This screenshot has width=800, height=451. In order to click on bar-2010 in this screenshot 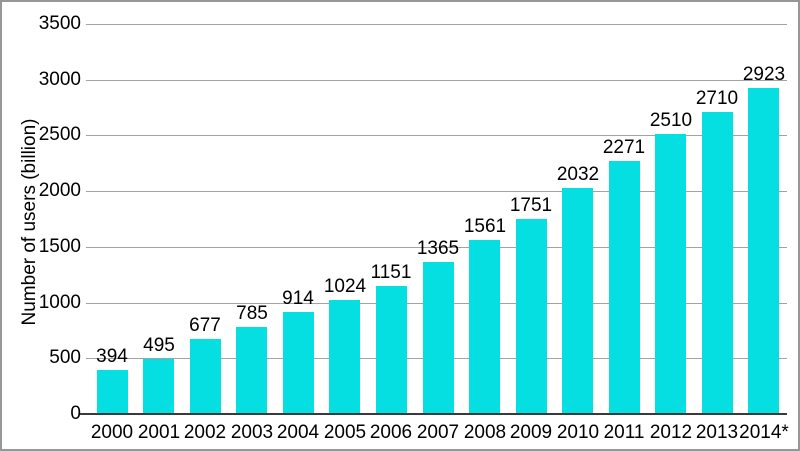, I will do `click(577, 301)`.